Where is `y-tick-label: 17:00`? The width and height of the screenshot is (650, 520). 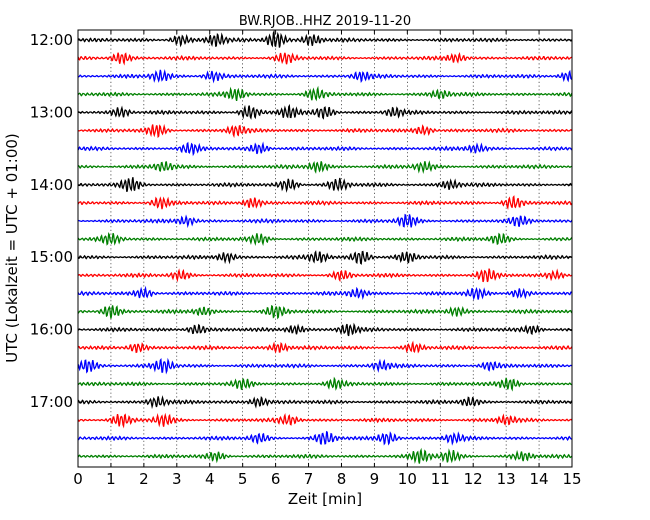
y-tick-label: 17:00 is located at coordinates (51, 402).